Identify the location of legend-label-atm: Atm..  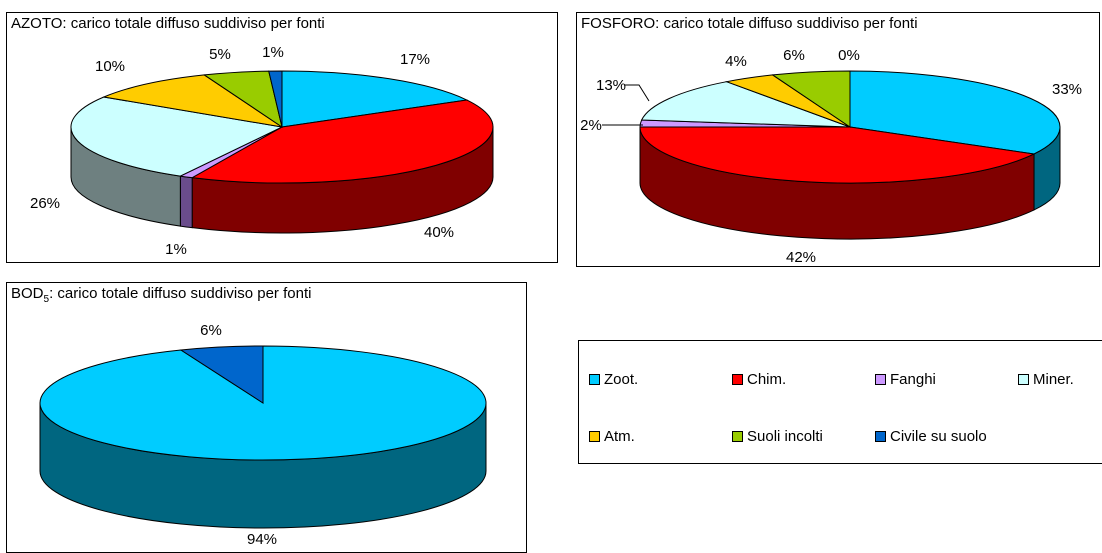
(619, 436).